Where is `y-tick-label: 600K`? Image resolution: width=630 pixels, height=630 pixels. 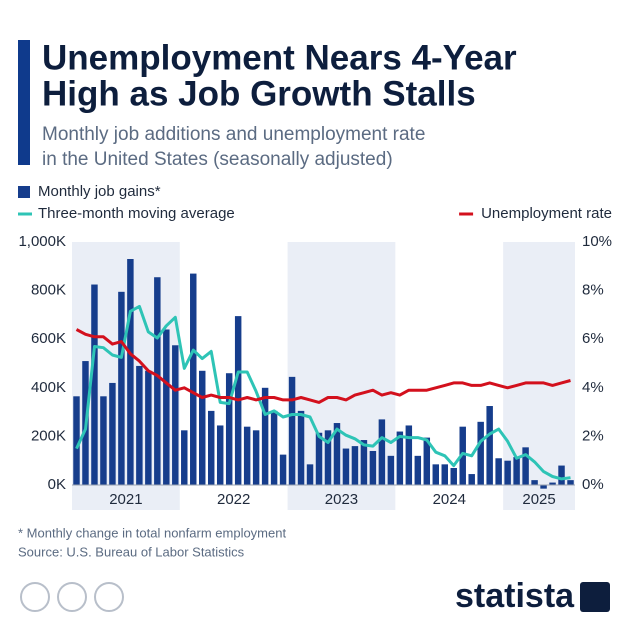
y-tick-label: 600K is located at coordinates (48, 338).